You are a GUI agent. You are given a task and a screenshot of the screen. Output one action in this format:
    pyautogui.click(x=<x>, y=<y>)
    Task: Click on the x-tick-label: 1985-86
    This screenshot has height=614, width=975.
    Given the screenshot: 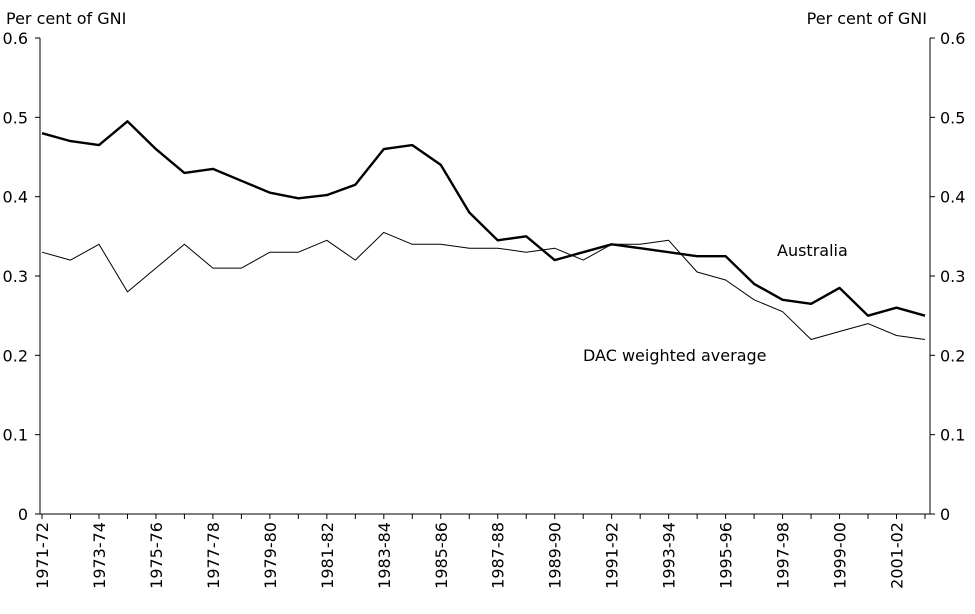 What is the action you would take?
    pyautogui.click(x=441, y=555)
    